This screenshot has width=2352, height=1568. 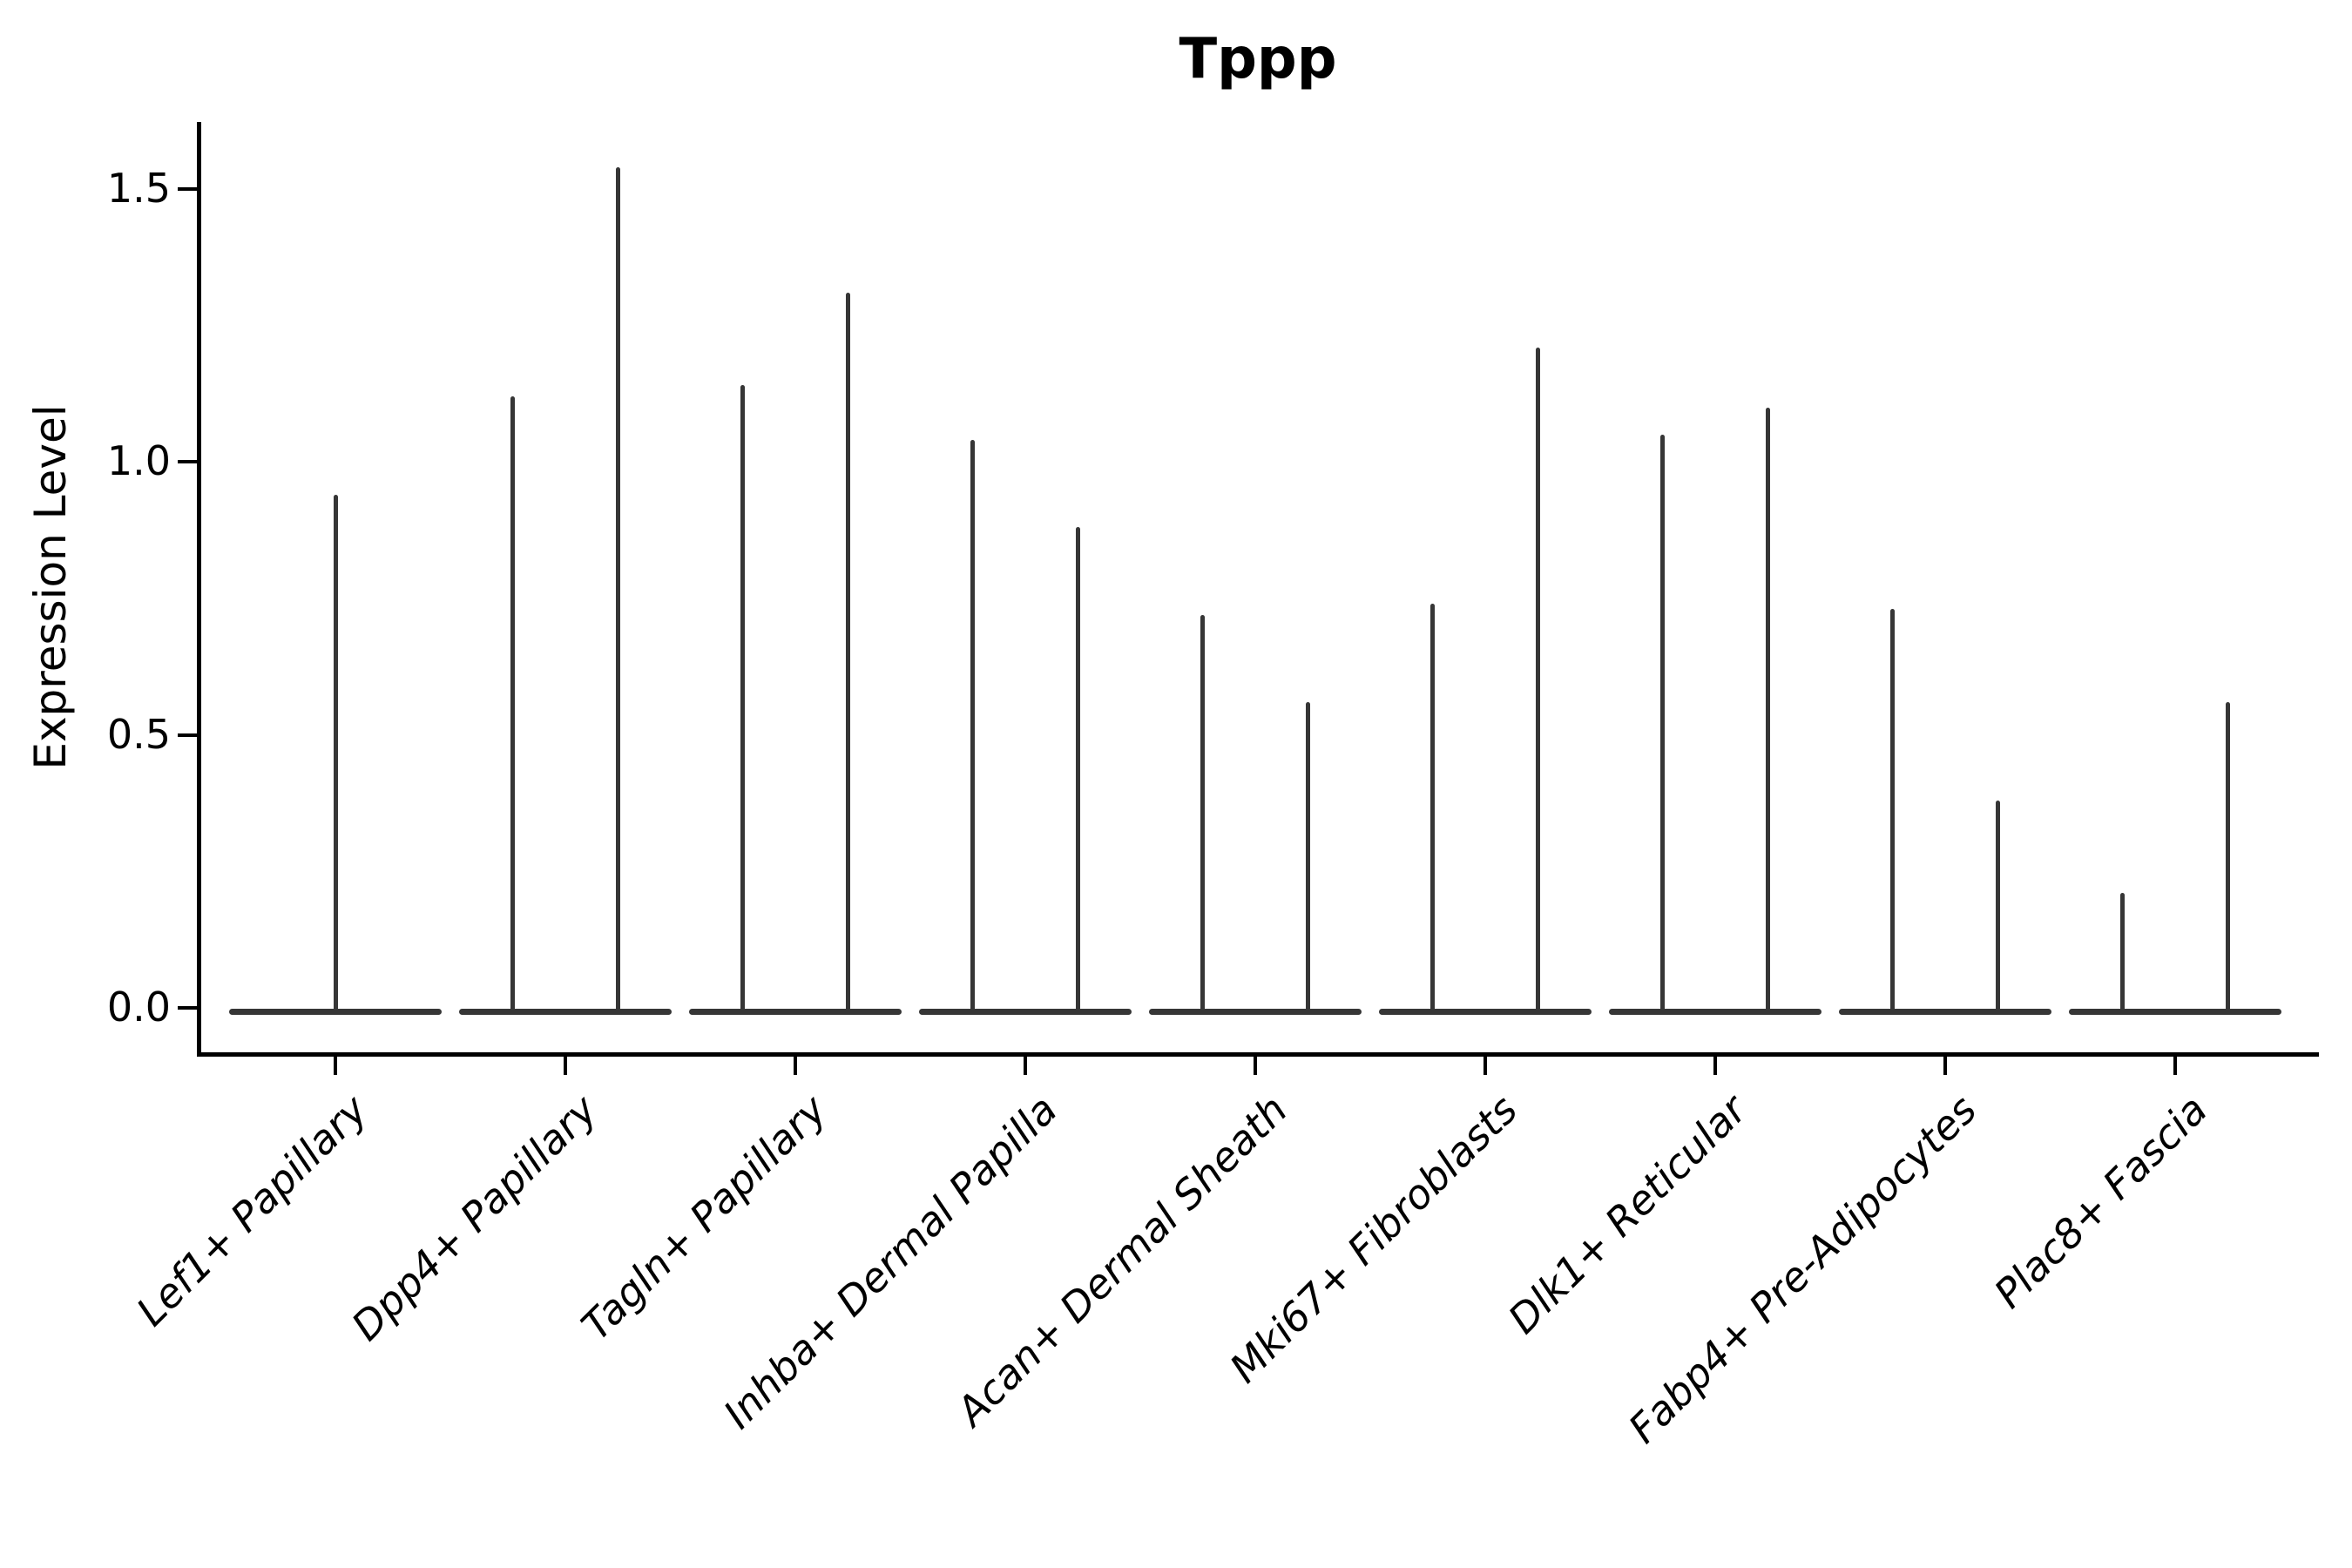 What do you see at coordinates (138, 188) in the screenshot?
I see `y-tick-label: 1.5` at bounding box center [138, 188].